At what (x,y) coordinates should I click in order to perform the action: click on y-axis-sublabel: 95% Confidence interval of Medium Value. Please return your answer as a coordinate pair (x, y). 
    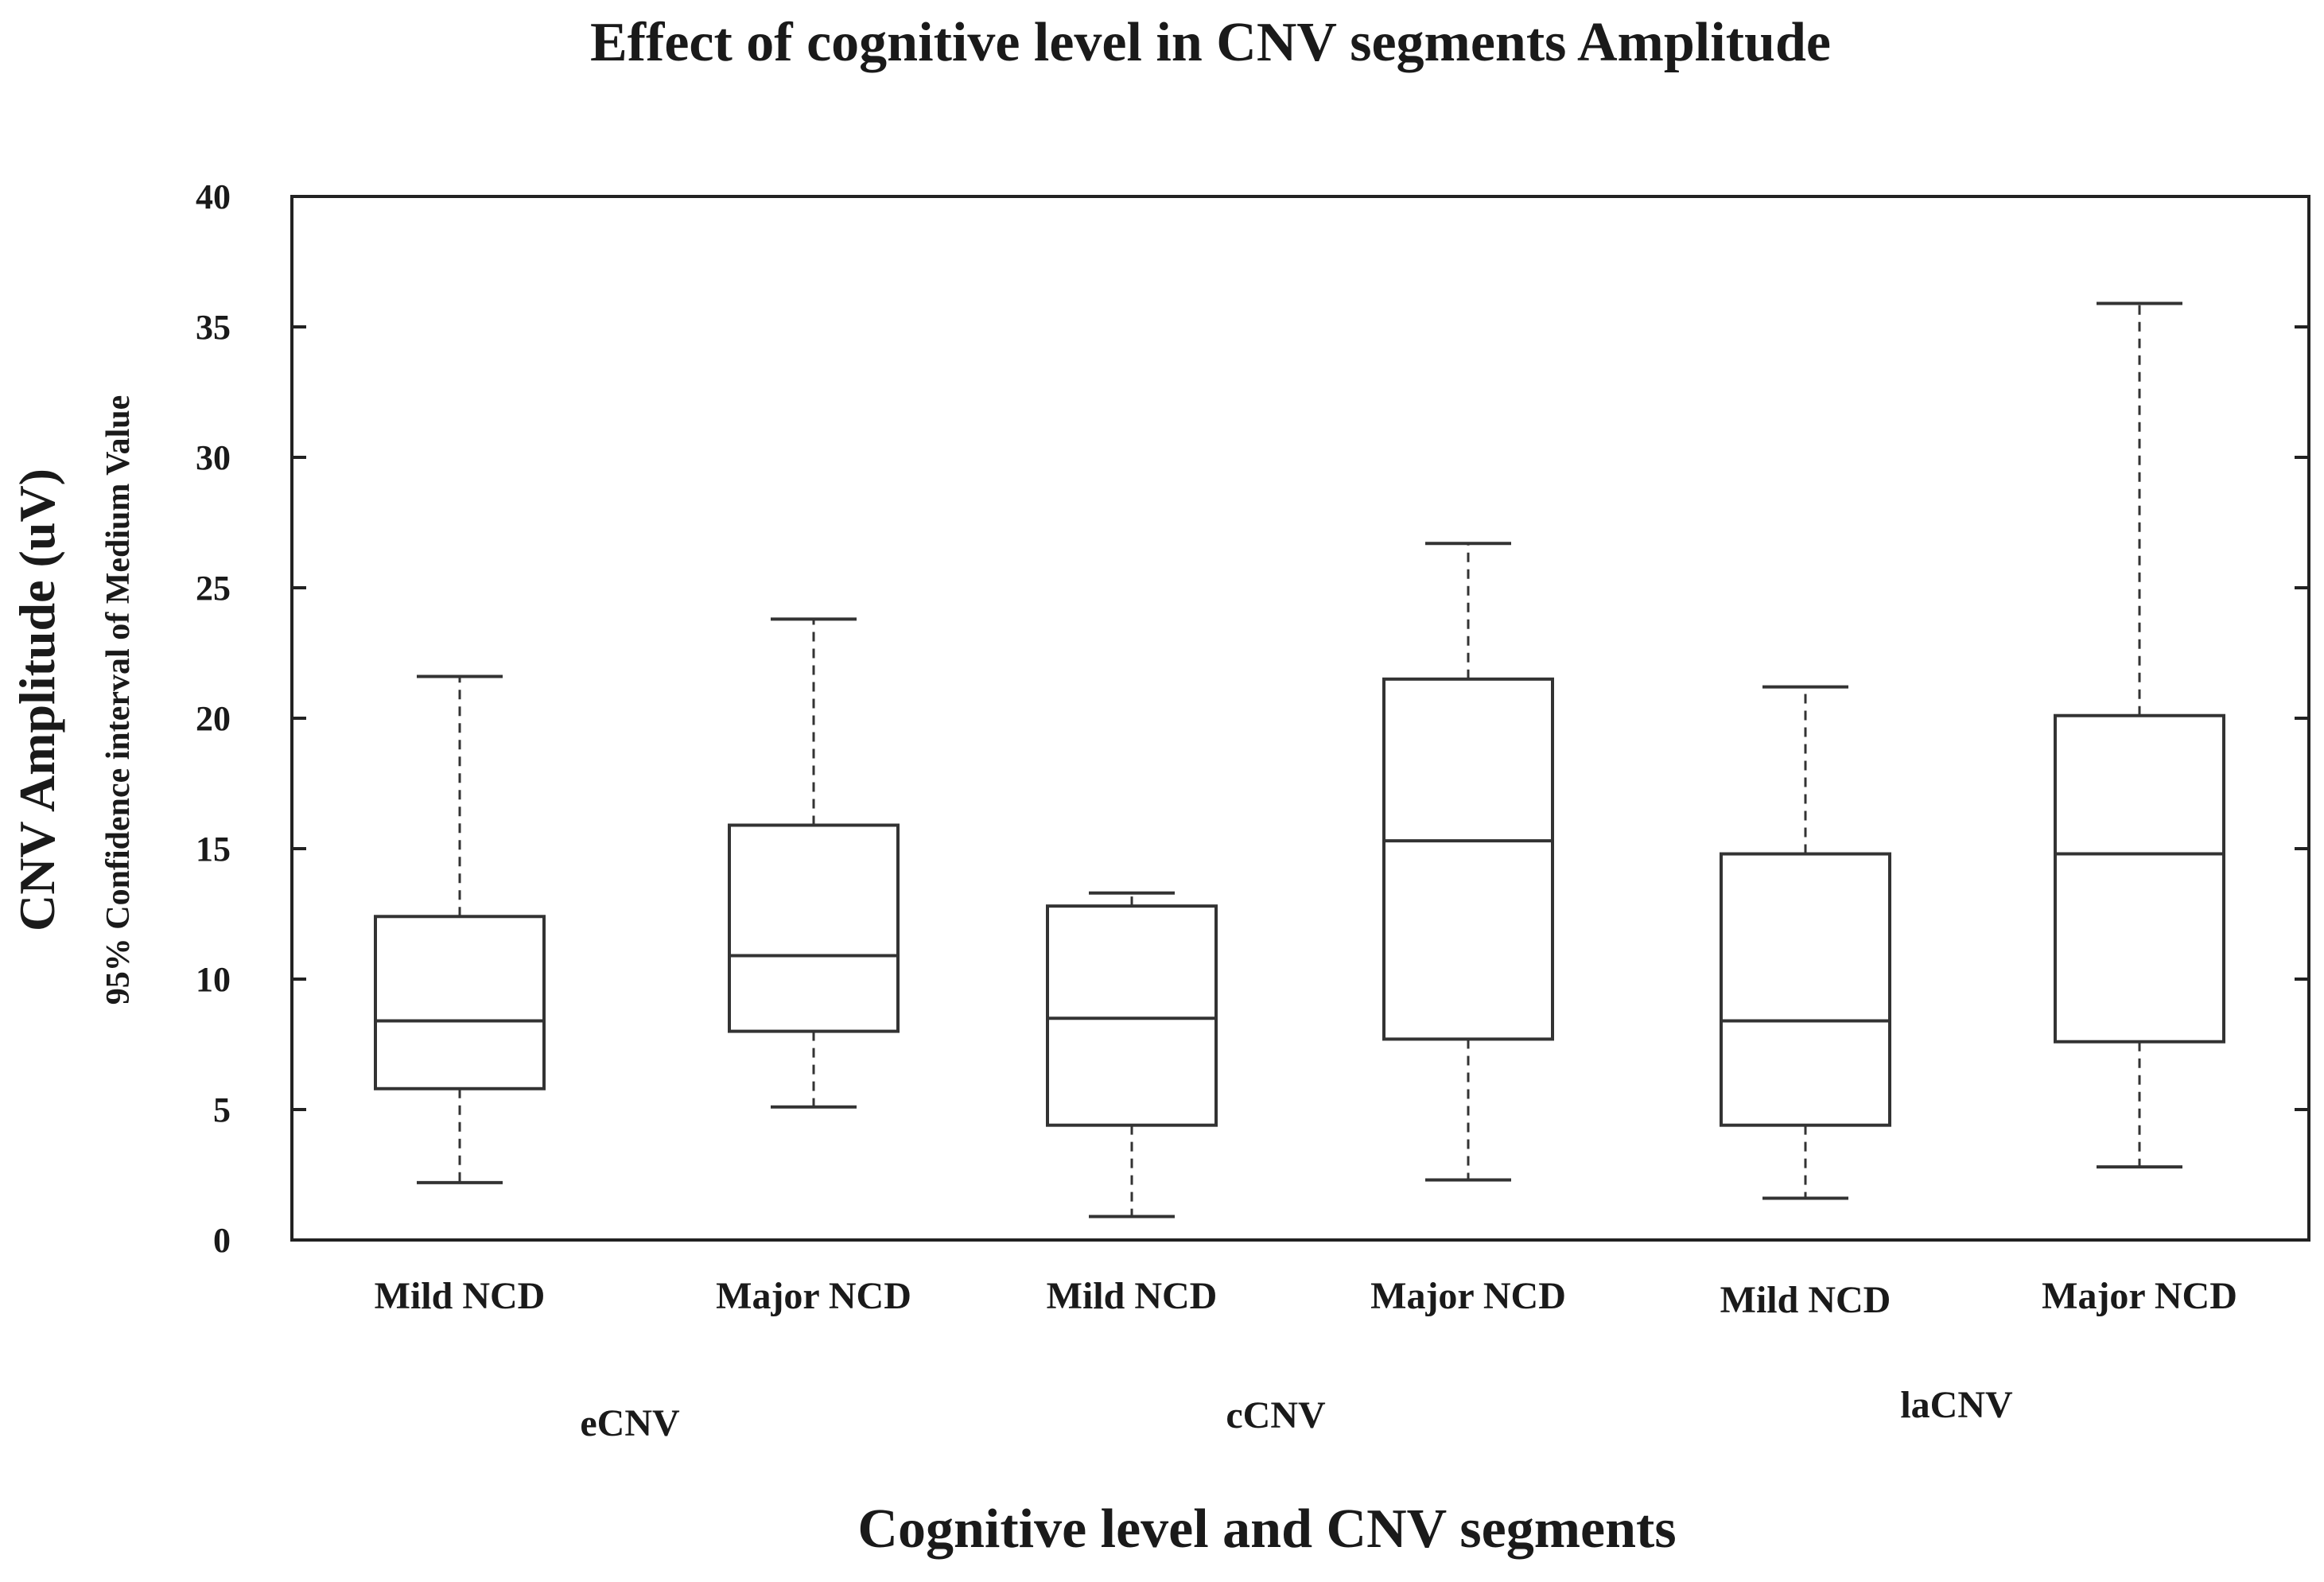
    Looking at the image, I should click on (118, 700).